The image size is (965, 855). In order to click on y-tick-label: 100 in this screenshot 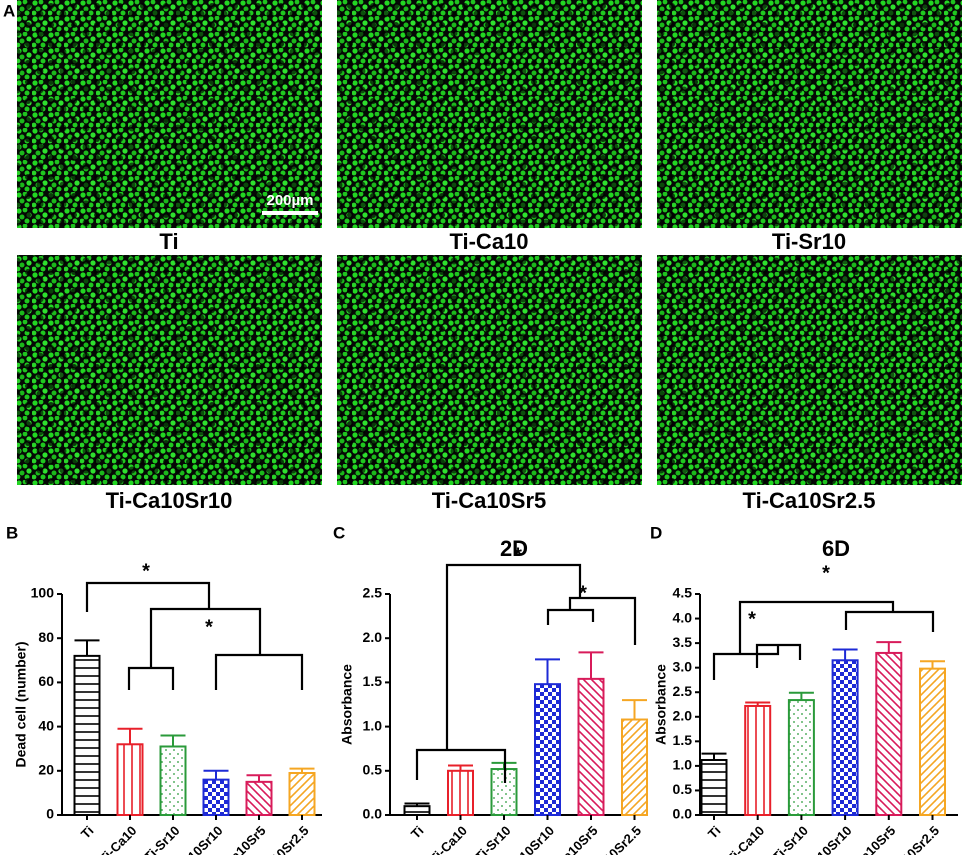, I will do `click(43, 593)`.